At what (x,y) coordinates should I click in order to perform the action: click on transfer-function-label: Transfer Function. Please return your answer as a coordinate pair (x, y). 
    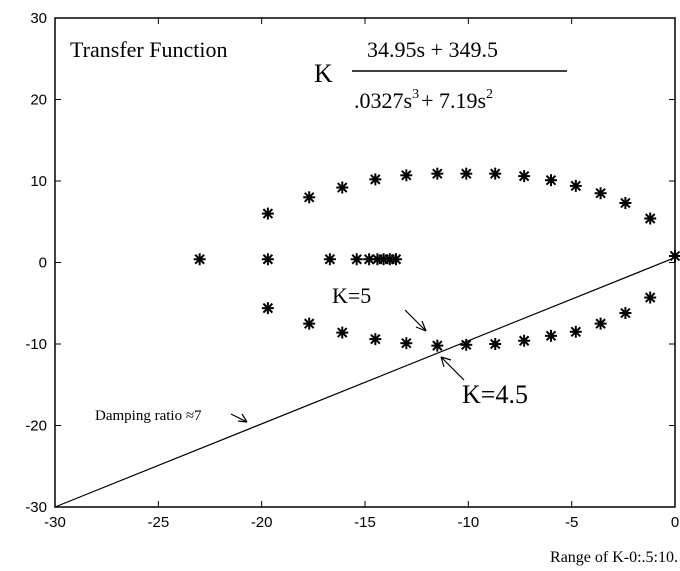
    Looking at the image, I should click on (148, 49).